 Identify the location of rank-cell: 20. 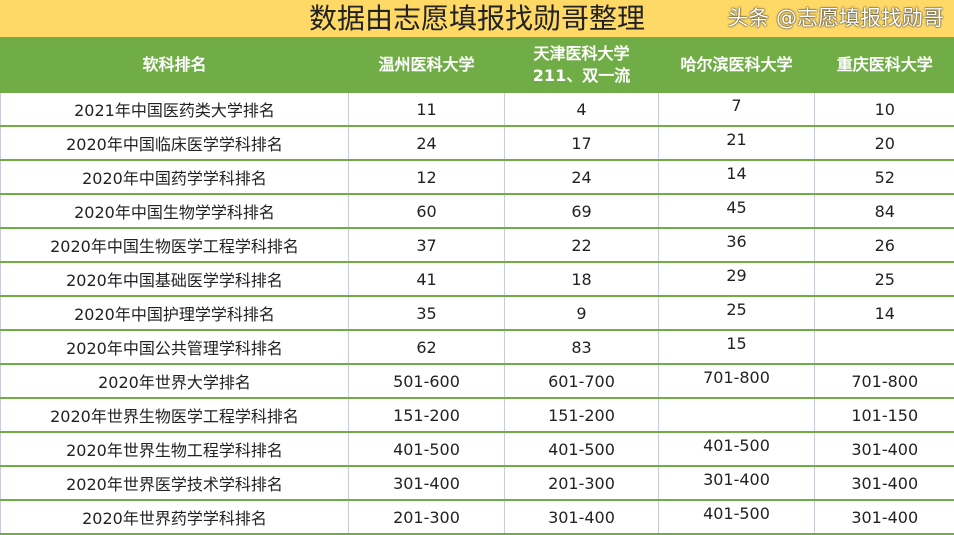
(884, 143).